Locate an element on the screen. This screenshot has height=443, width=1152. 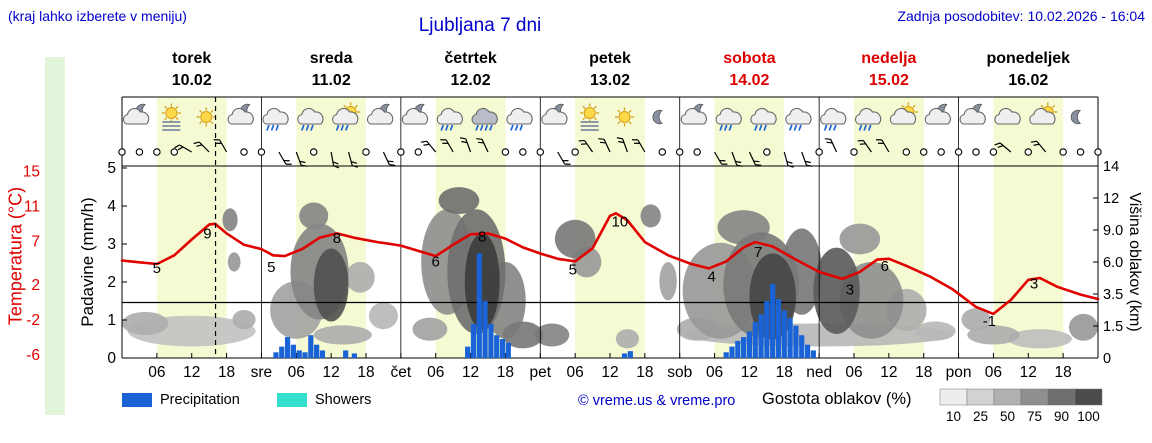
temp-value-label: 7 is located at coordinates (758, 252).